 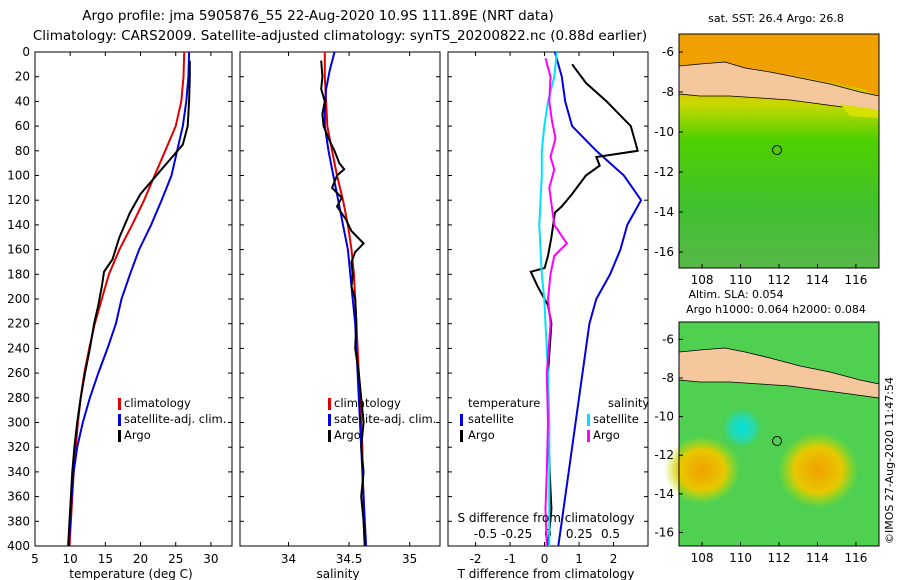 I want to click on sst-argo-marker, so click(x=777, y=150).